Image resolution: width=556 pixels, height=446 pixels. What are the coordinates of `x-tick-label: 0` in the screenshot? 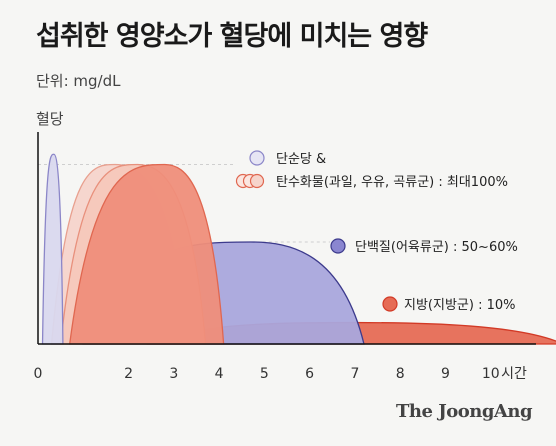 It's located at (38, 374).